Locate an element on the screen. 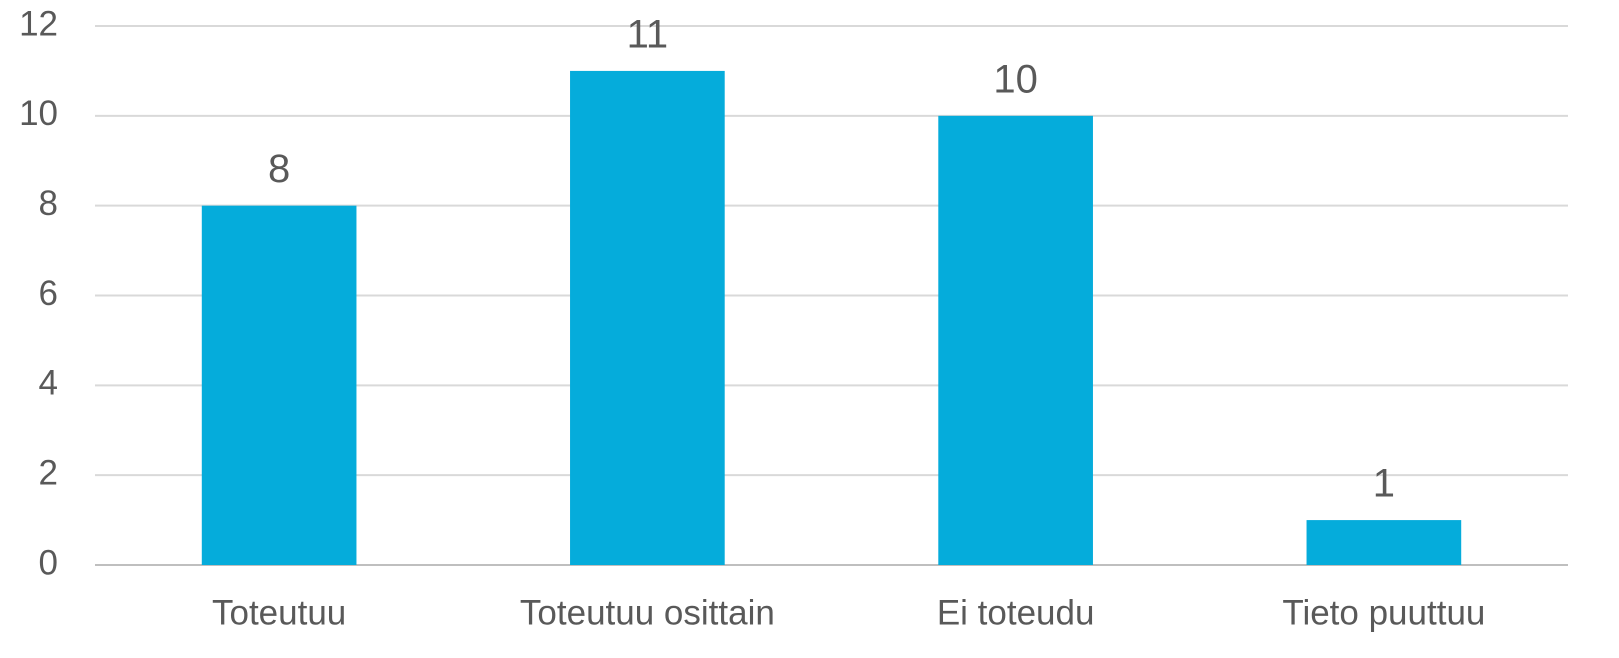 The height and width of the screenshot is (658, 1619). y-tick-label: 8 is located at coordinates (48, 203).